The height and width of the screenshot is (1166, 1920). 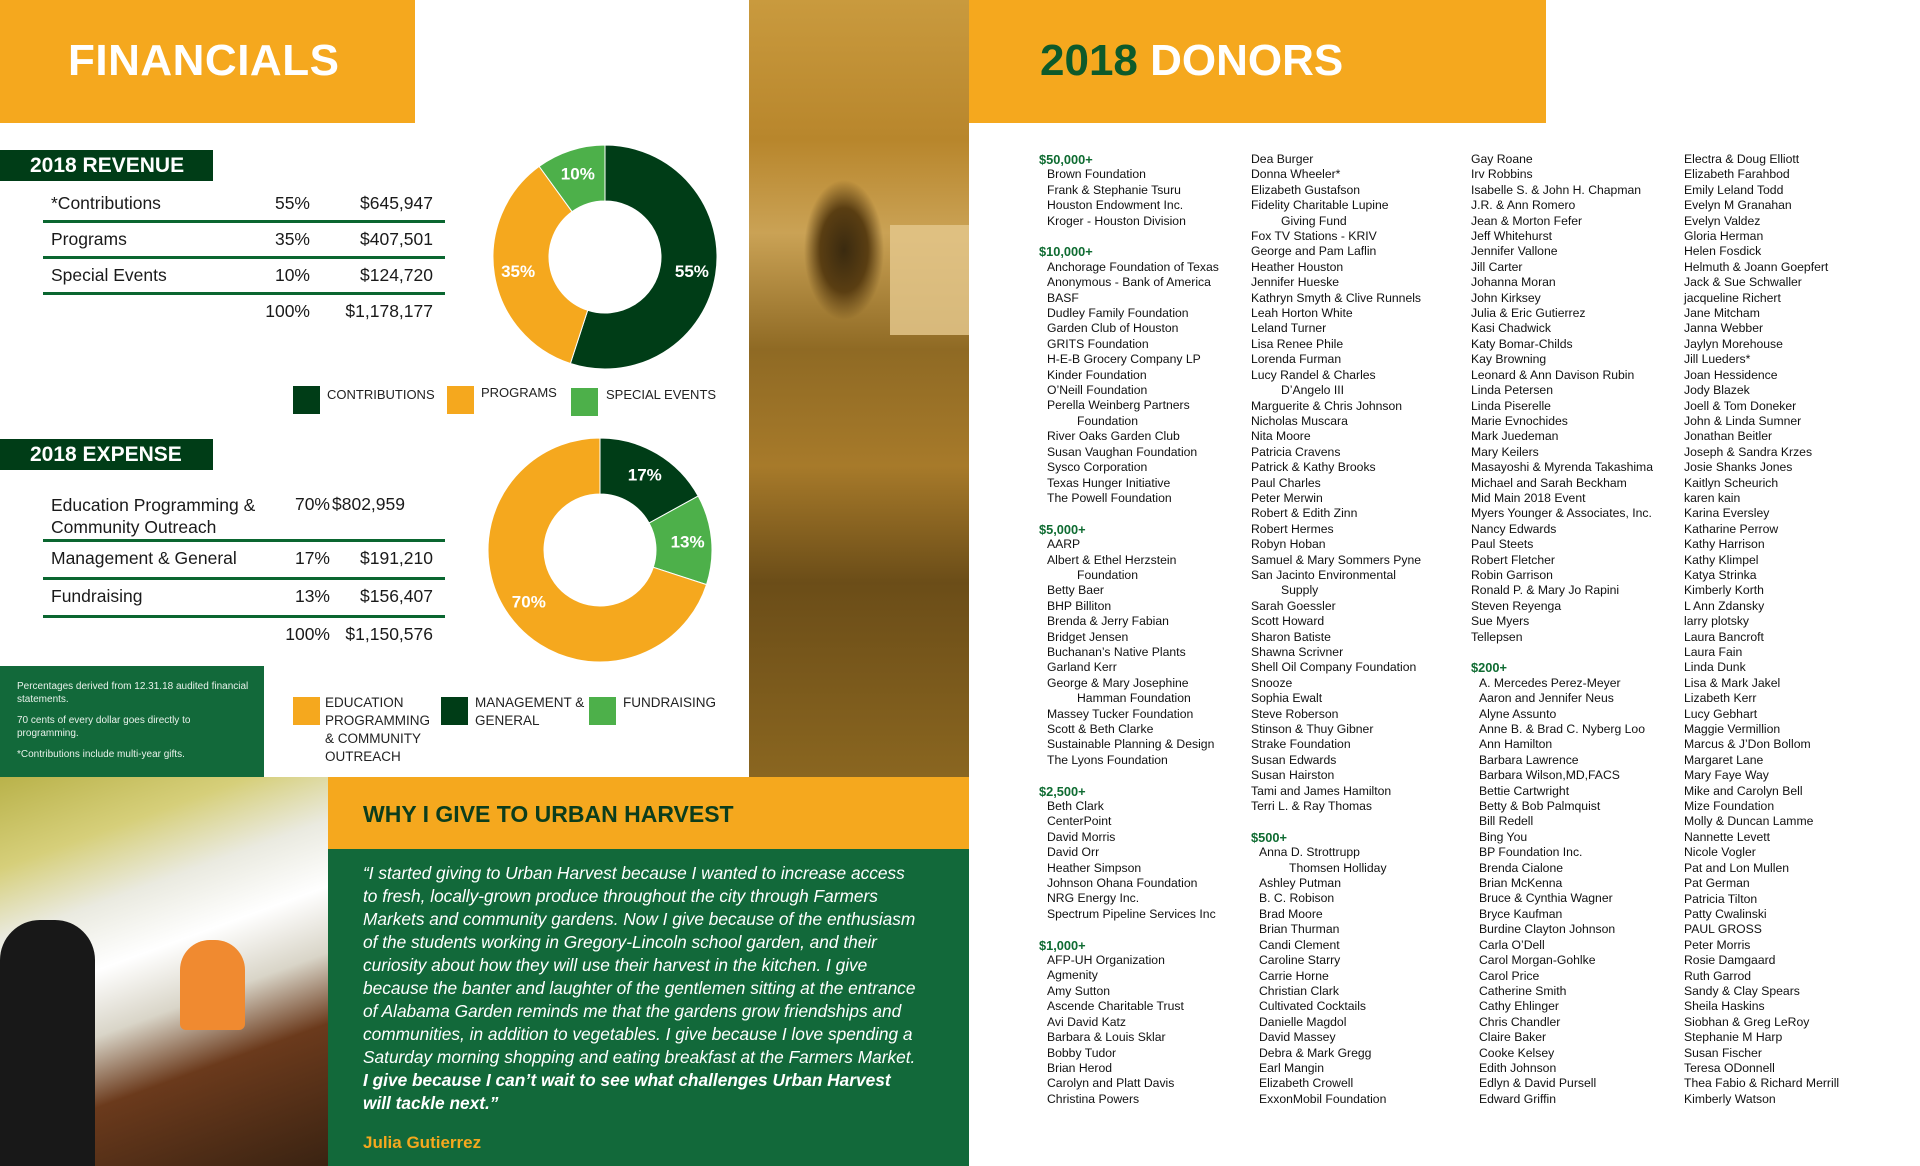 What do you see at coordinates (1111, 1083) in the screenshot?
I see `donor-name-line: Carolyn and Platt Davis` at bounding box center [1111, 1083].